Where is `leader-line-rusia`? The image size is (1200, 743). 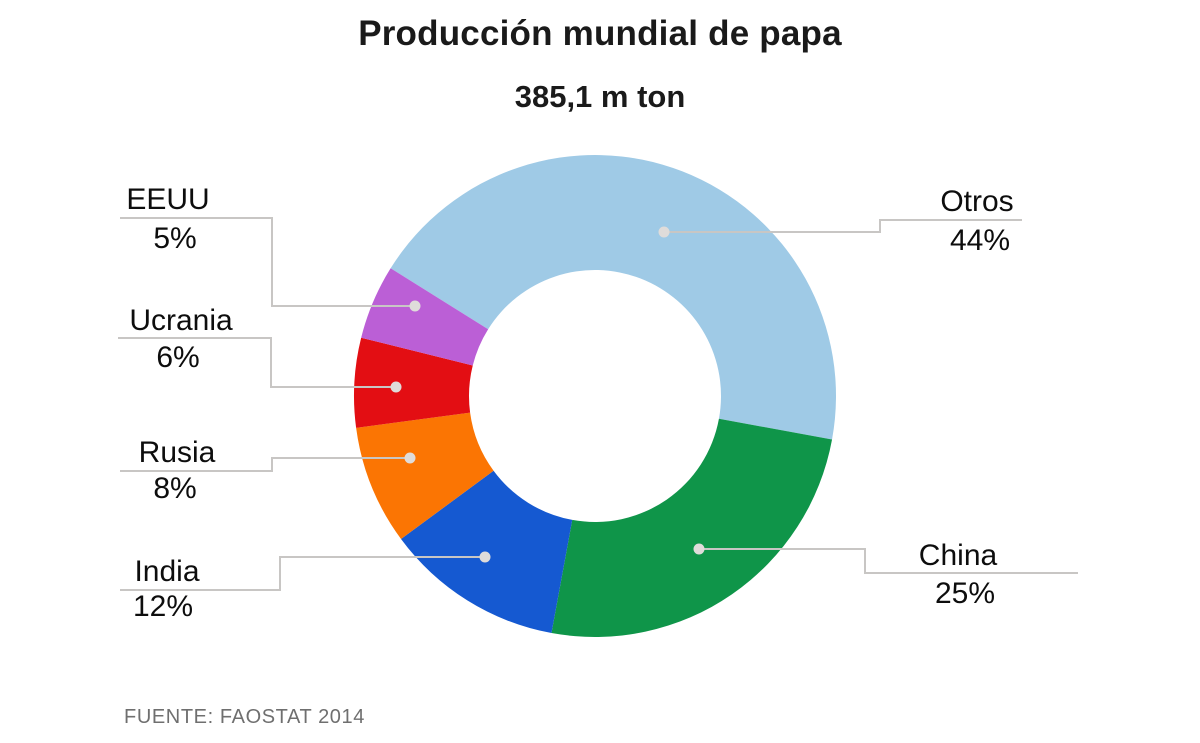 leader-line-rusia is located at coordinates (265, 464).